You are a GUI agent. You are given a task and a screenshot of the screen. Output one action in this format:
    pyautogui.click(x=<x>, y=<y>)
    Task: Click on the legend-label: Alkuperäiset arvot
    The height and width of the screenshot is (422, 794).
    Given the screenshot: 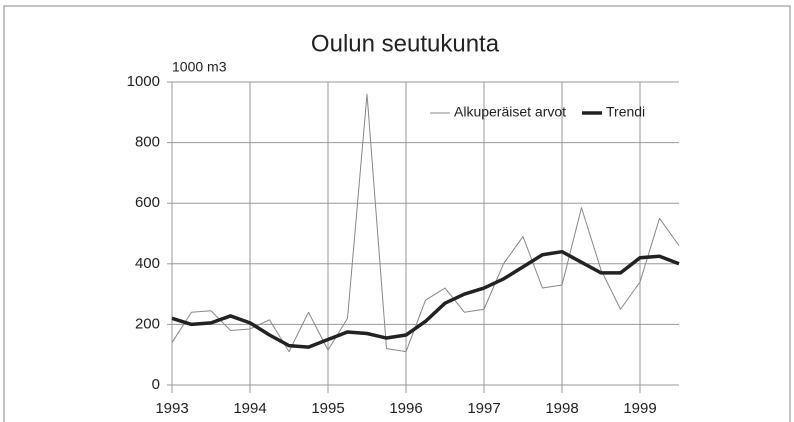 What is the action you would take?
    pyautogui.click(x=510, y=112)
    